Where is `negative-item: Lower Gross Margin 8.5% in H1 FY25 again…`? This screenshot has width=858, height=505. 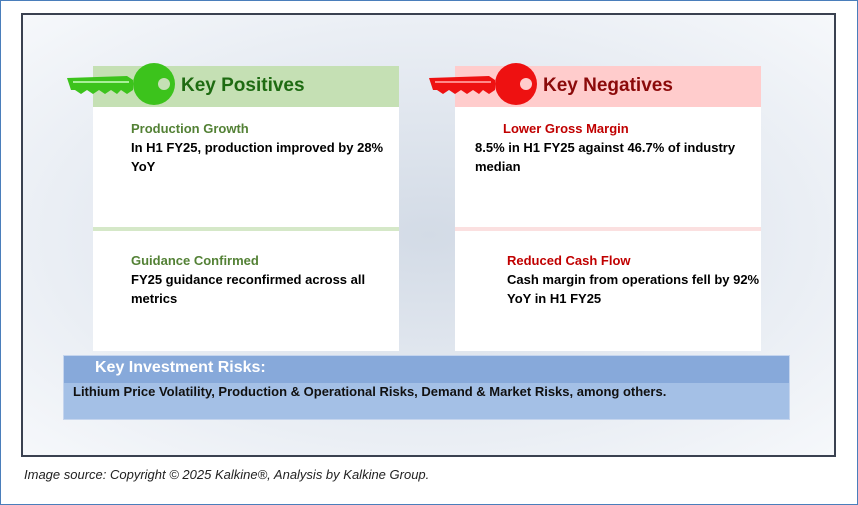
negative-item: Lower Gross Margin 8.5% in H1 FY25 again… is located at coordinates (608, 167).